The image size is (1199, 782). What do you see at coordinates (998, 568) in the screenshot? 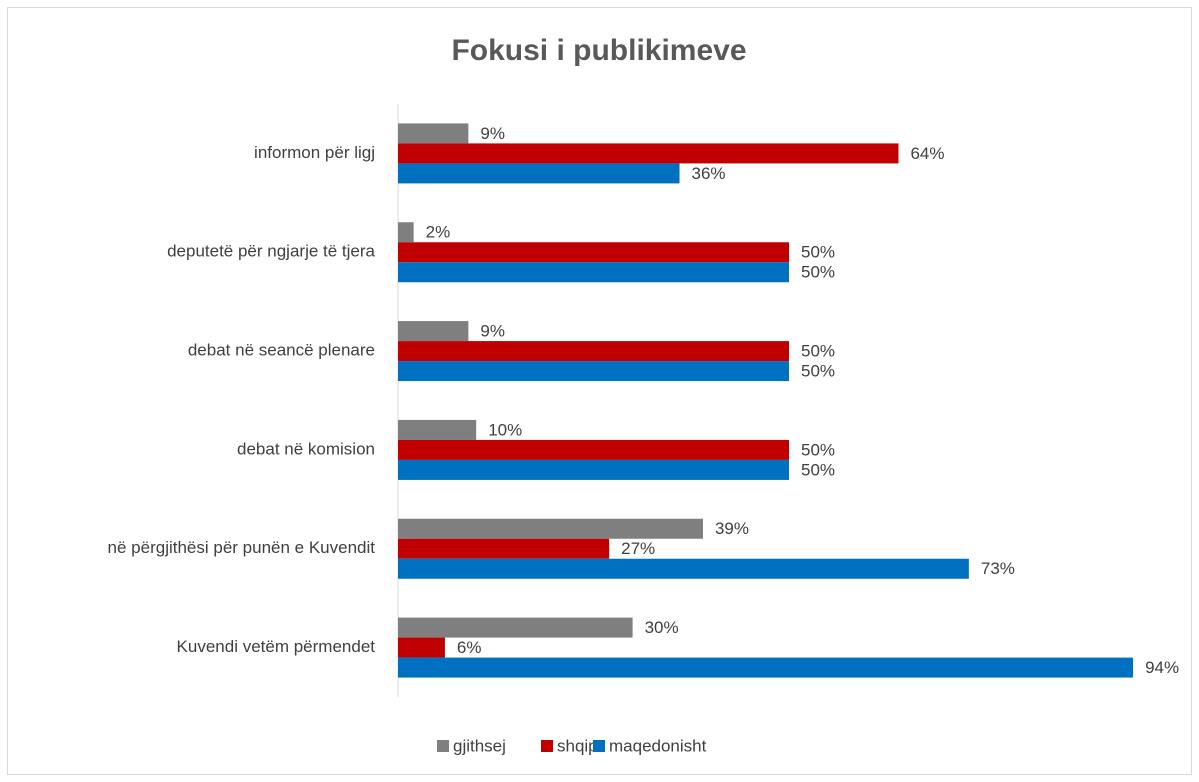
I see `data-label: 73%` at bounding box center [998, 568].